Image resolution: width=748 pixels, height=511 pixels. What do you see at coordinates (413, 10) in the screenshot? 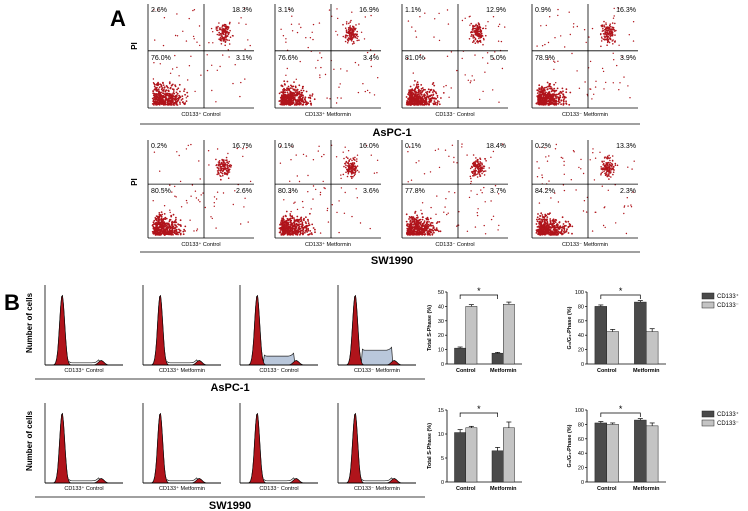
I see `quadrant-value: 1.1%` at bounding box center [413, 10].